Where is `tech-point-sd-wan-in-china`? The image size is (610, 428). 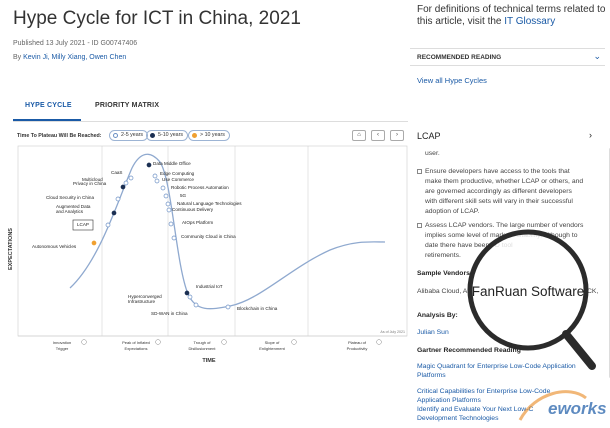
tech-point-sd-wan-in-china is located at coordinates (196, 305).